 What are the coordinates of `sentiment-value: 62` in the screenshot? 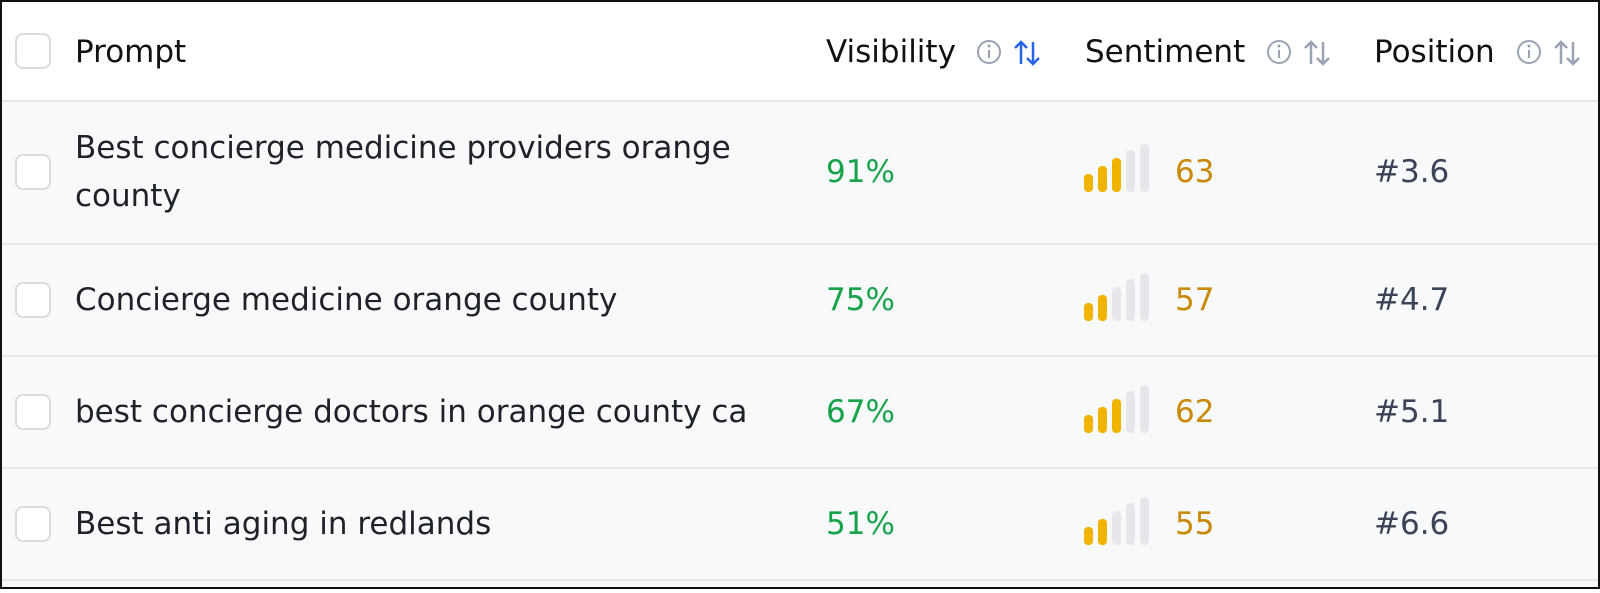 It's located at (1195, 412).